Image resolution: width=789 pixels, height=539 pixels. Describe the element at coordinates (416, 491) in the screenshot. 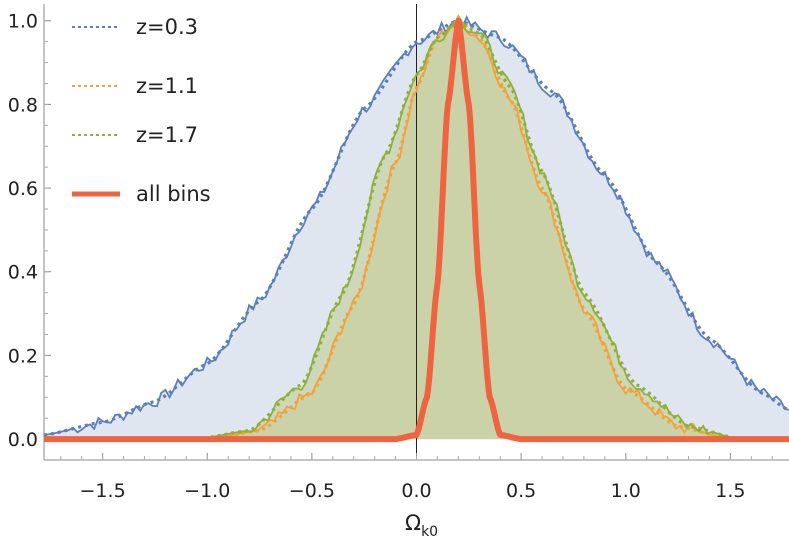

I see `x-tick-label: 0.0` at that location.